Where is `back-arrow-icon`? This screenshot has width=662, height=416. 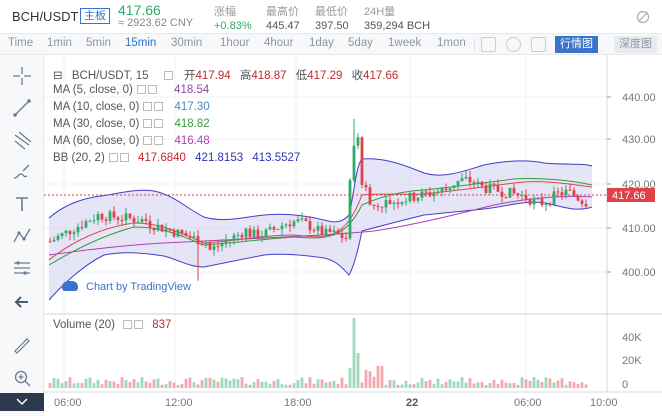 back-arrow-icon is located at coordinates (22, 302).